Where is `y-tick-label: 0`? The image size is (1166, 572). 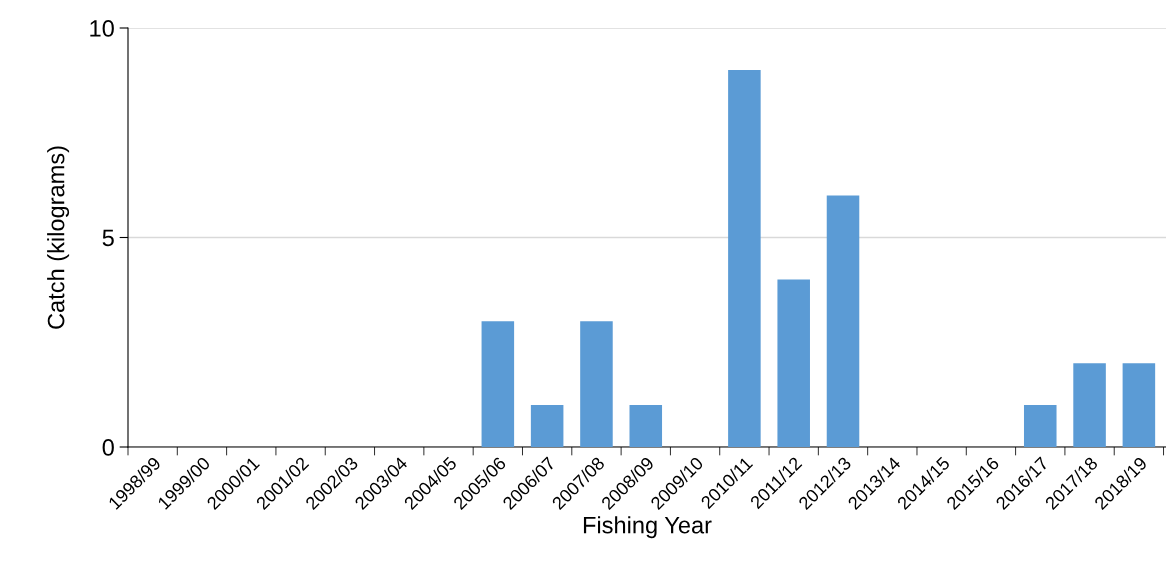 y-tick-label: 0 is located at coordinates (108, 447).